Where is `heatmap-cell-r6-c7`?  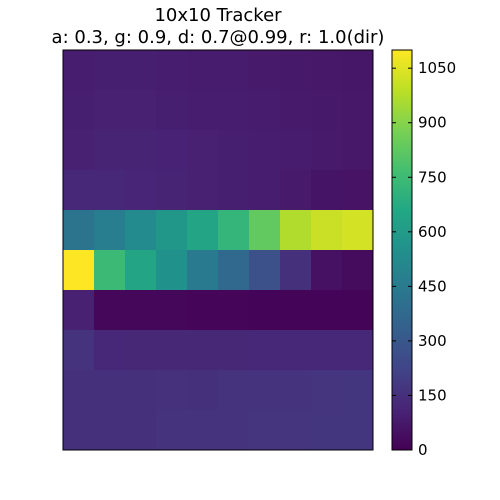 heatmap-cell-r6-c7 is located at coordinates (296, 310).